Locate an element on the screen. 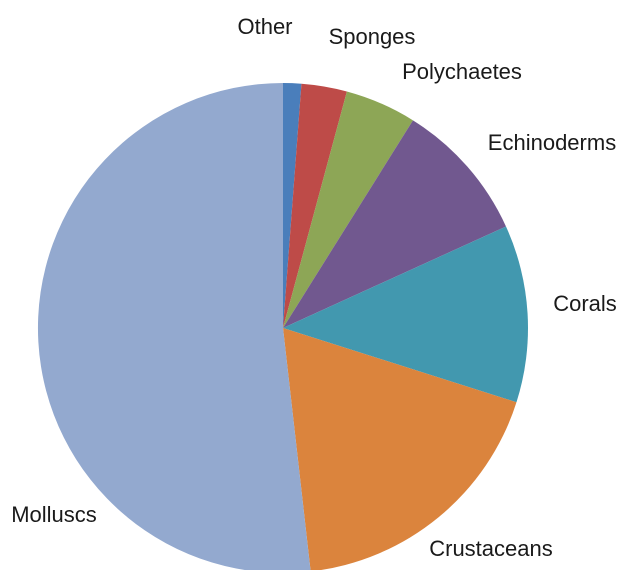  pie-slice-echinoderms is located at coordinates (394, 224).